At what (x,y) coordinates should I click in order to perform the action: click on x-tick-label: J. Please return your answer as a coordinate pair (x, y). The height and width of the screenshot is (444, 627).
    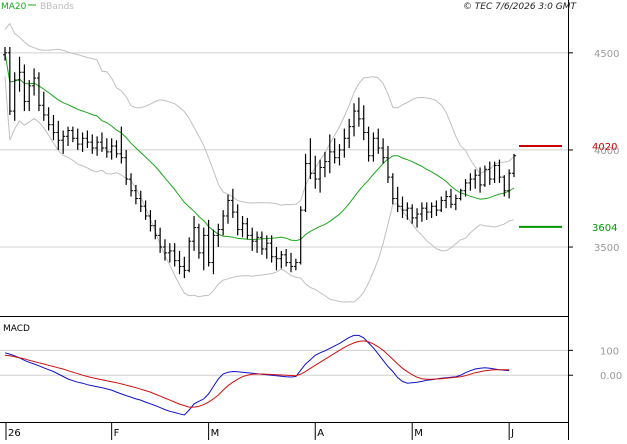
    Looking at the image, I should click on (512, 433).